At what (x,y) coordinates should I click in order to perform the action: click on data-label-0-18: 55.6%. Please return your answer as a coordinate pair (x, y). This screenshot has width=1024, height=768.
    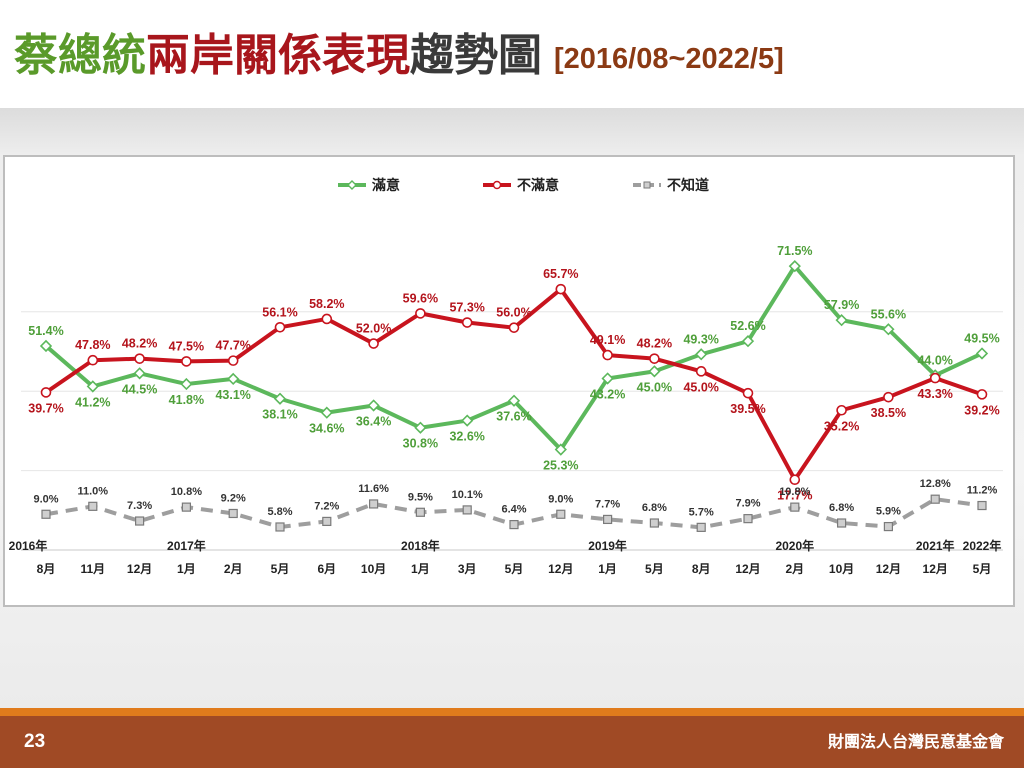
    Looking at the image, I should click on (888, 314).